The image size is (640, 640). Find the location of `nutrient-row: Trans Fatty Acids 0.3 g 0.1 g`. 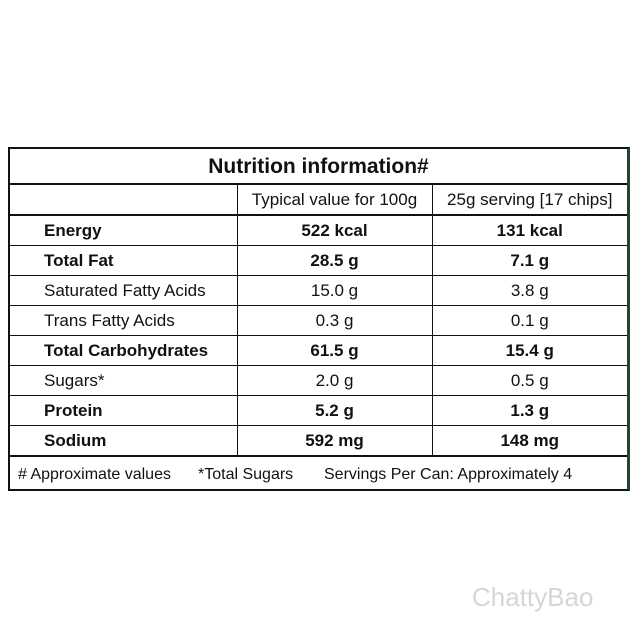

nutrient-row: Trans Fatty Acids 0.3 g 0.1 g is located at coordinates (318, 320).